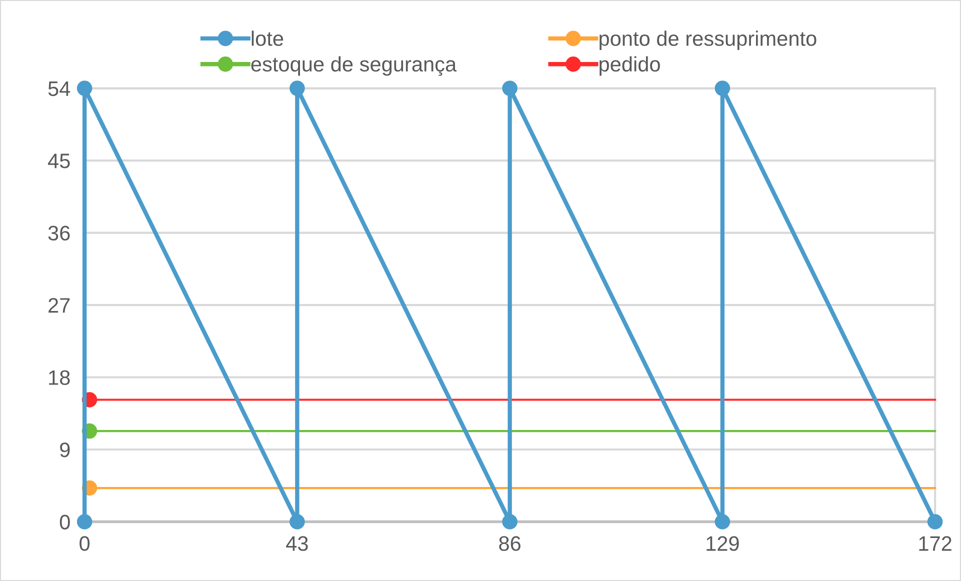  I want to click on x-tick-label: 129, so click(722, 543).